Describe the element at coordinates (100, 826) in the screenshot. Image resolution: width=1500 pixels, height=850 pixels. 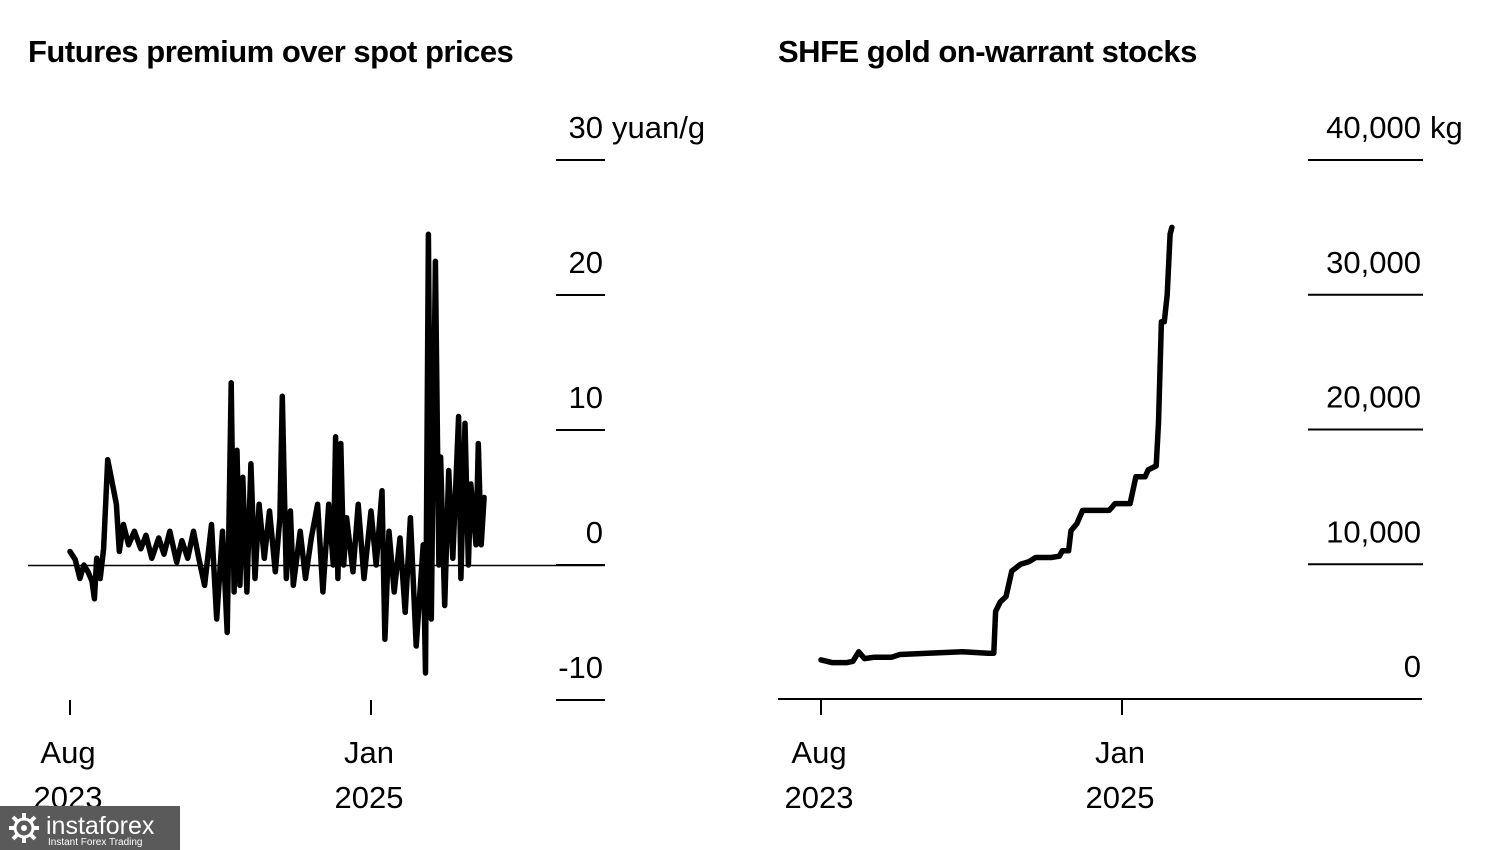
I see `watermark-brand: instaforex` at that location.